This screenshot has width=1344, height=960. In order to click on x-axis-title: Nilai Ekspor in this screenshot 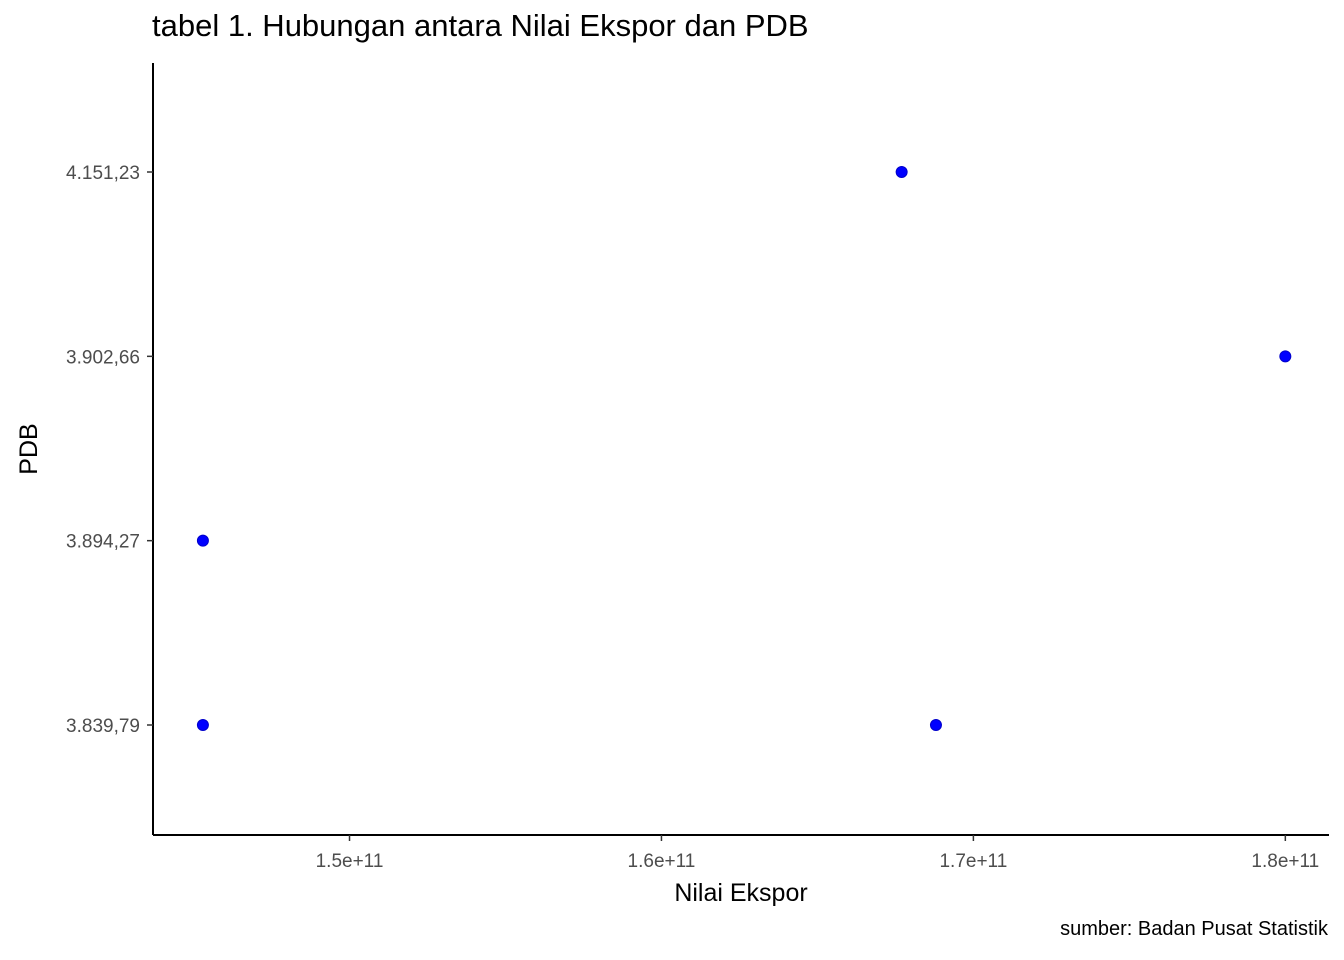, I will do `click(740, 893)`.